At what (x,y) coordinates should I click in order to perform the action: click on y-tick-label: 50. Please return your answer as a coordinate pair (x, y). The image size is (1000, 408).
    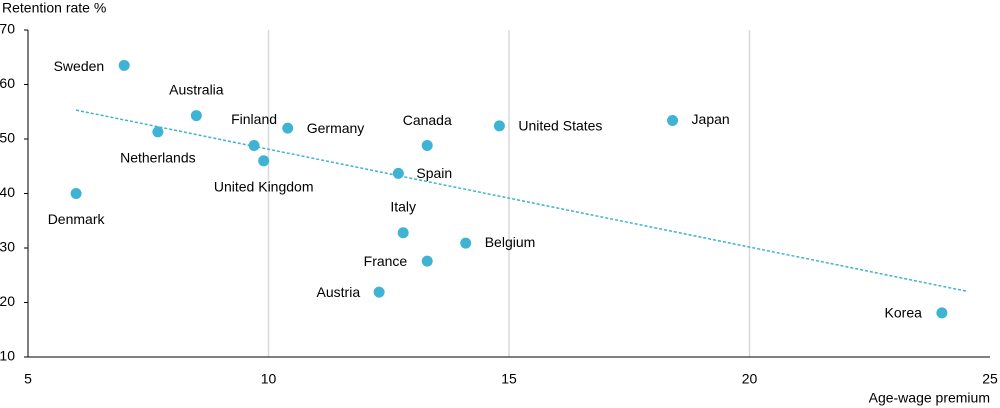
    Looking at the image, I should click on (7, 138).